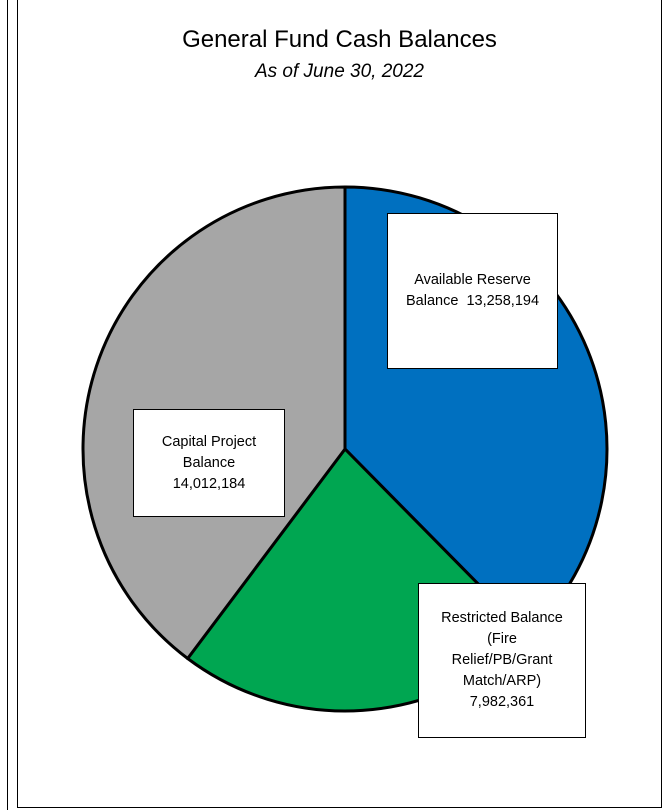 Image resolution: width=664 pixels, height=810 pixels. I want to click on label-line: 7,982,361, so click(502, 702).